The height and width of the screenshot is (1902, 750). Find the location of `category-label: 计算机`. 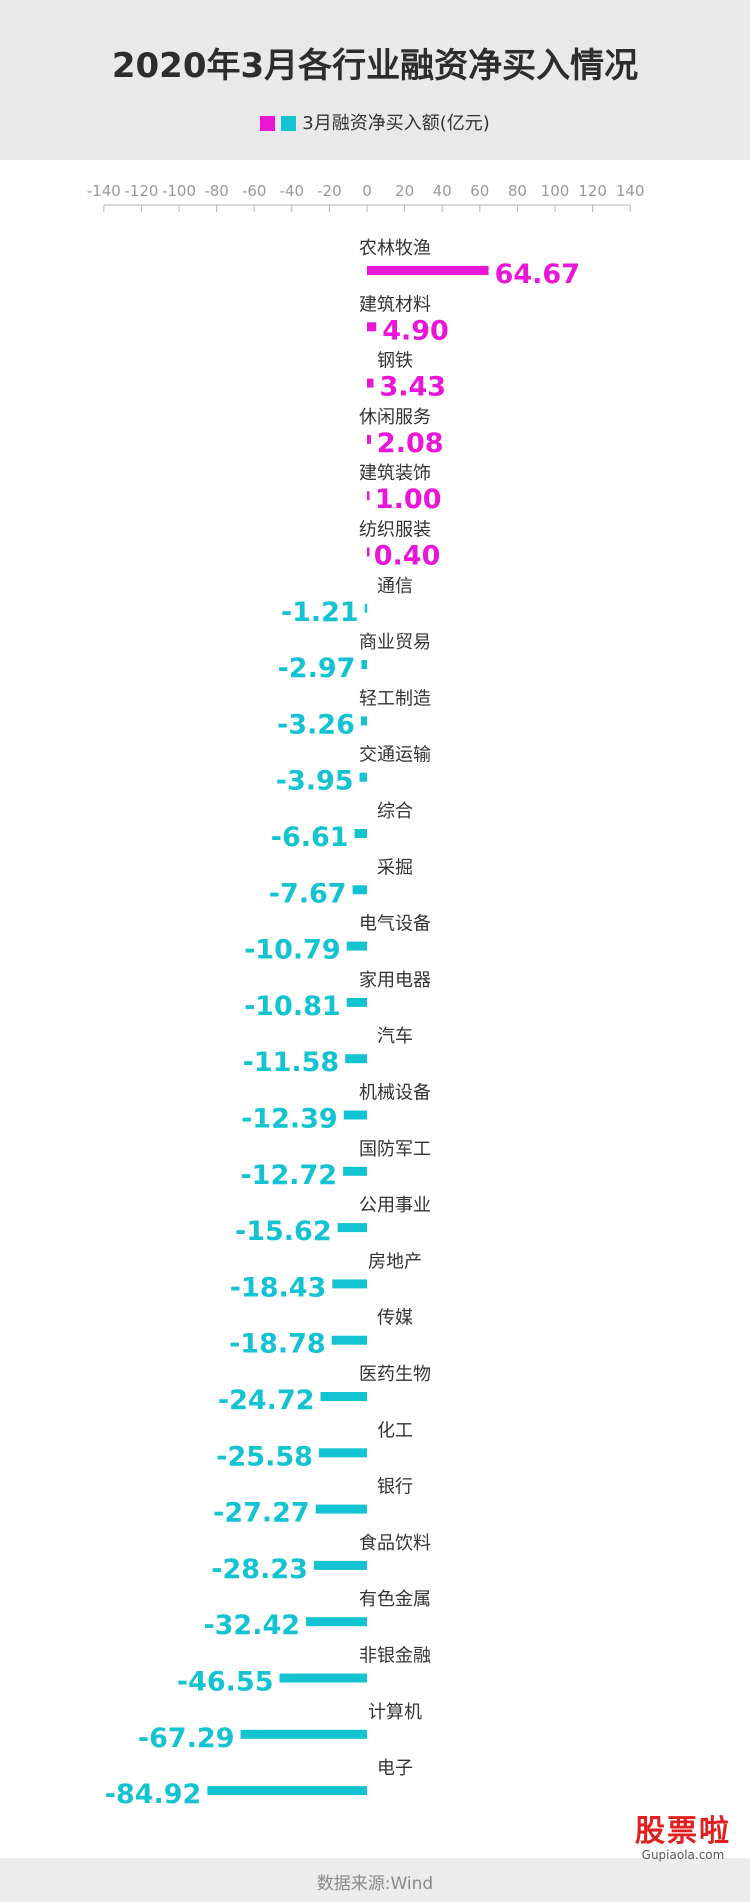

category-label: 计算机 is located at coordinates (395, 1712).